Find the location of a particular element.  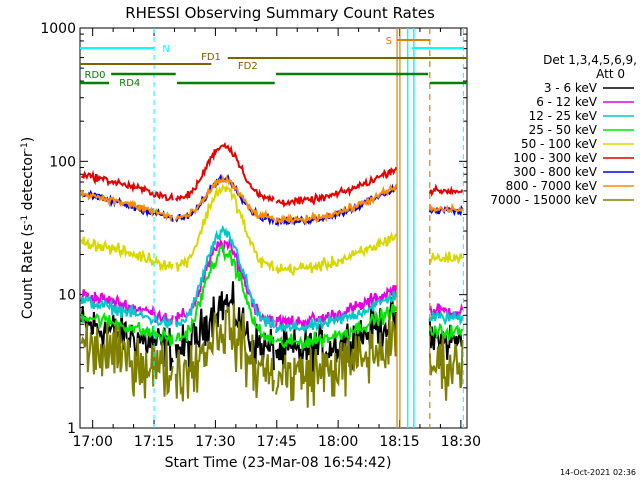

y-axis-label-part3: ) is located at coordinates (28, 139).